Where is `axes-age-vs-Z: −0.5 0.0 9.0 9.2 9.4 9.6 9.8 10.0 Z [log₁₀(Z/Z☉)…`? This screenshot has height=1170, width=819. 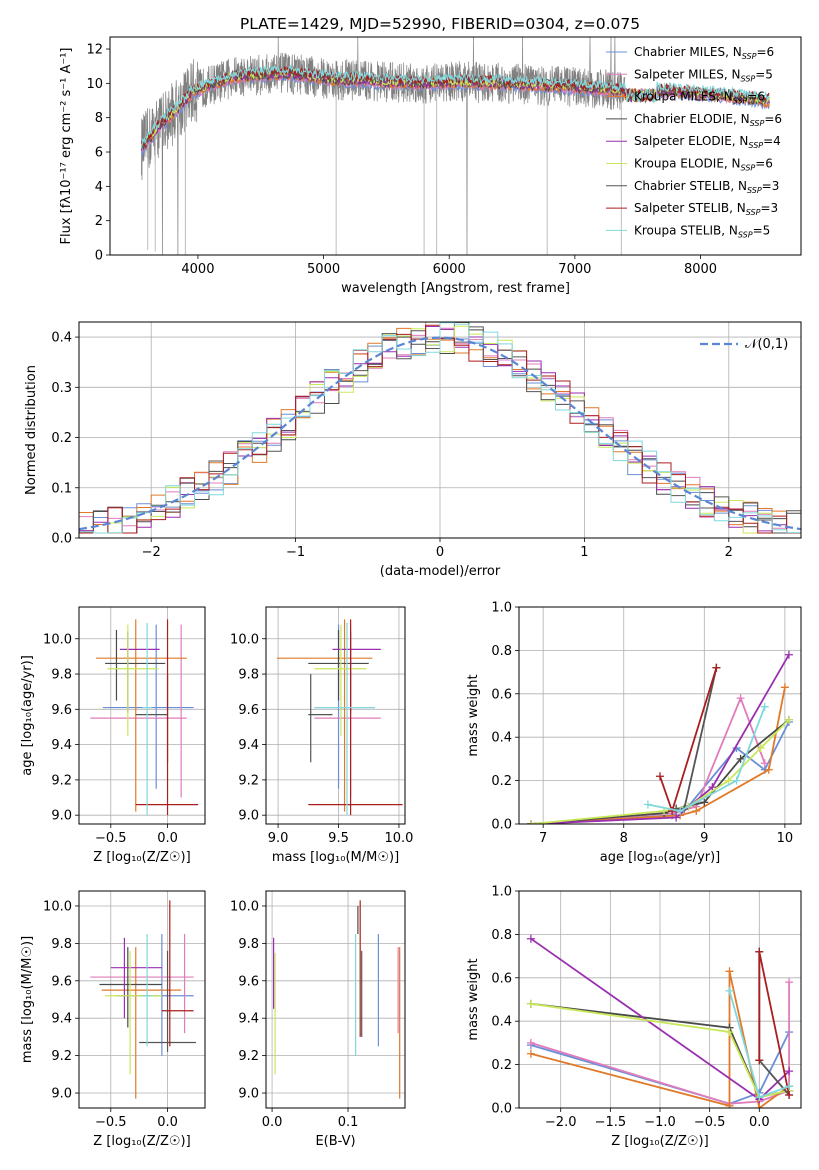 axes-age-vs-Z: −0.5 0.0 9.0 9.2 9.4 9.6 9.8 10.0 Z [log₁₀(Z/Z☉)… is located at coordinates (113, 735).